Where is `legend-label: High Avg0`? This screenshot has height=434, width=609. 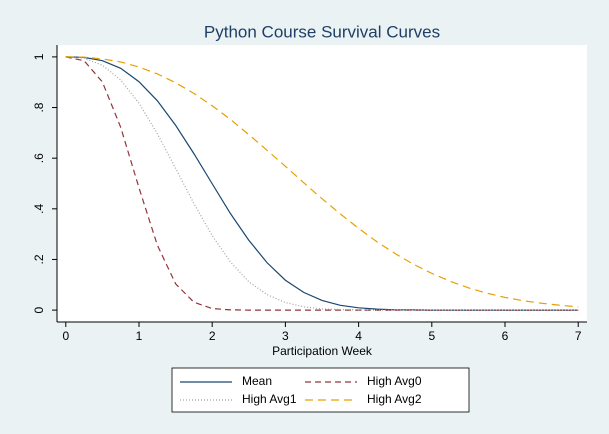
legend-label: High Avg0 is located at coordinates (394, 381).